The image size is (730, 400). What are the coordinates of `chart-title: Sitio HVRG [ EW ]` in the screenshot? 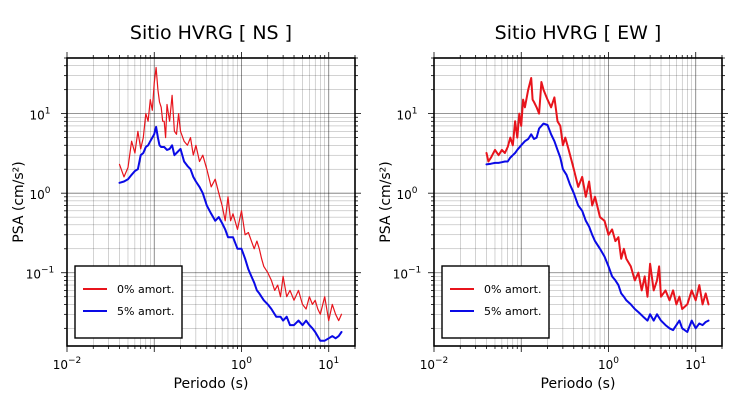 It's located at (578, 33).